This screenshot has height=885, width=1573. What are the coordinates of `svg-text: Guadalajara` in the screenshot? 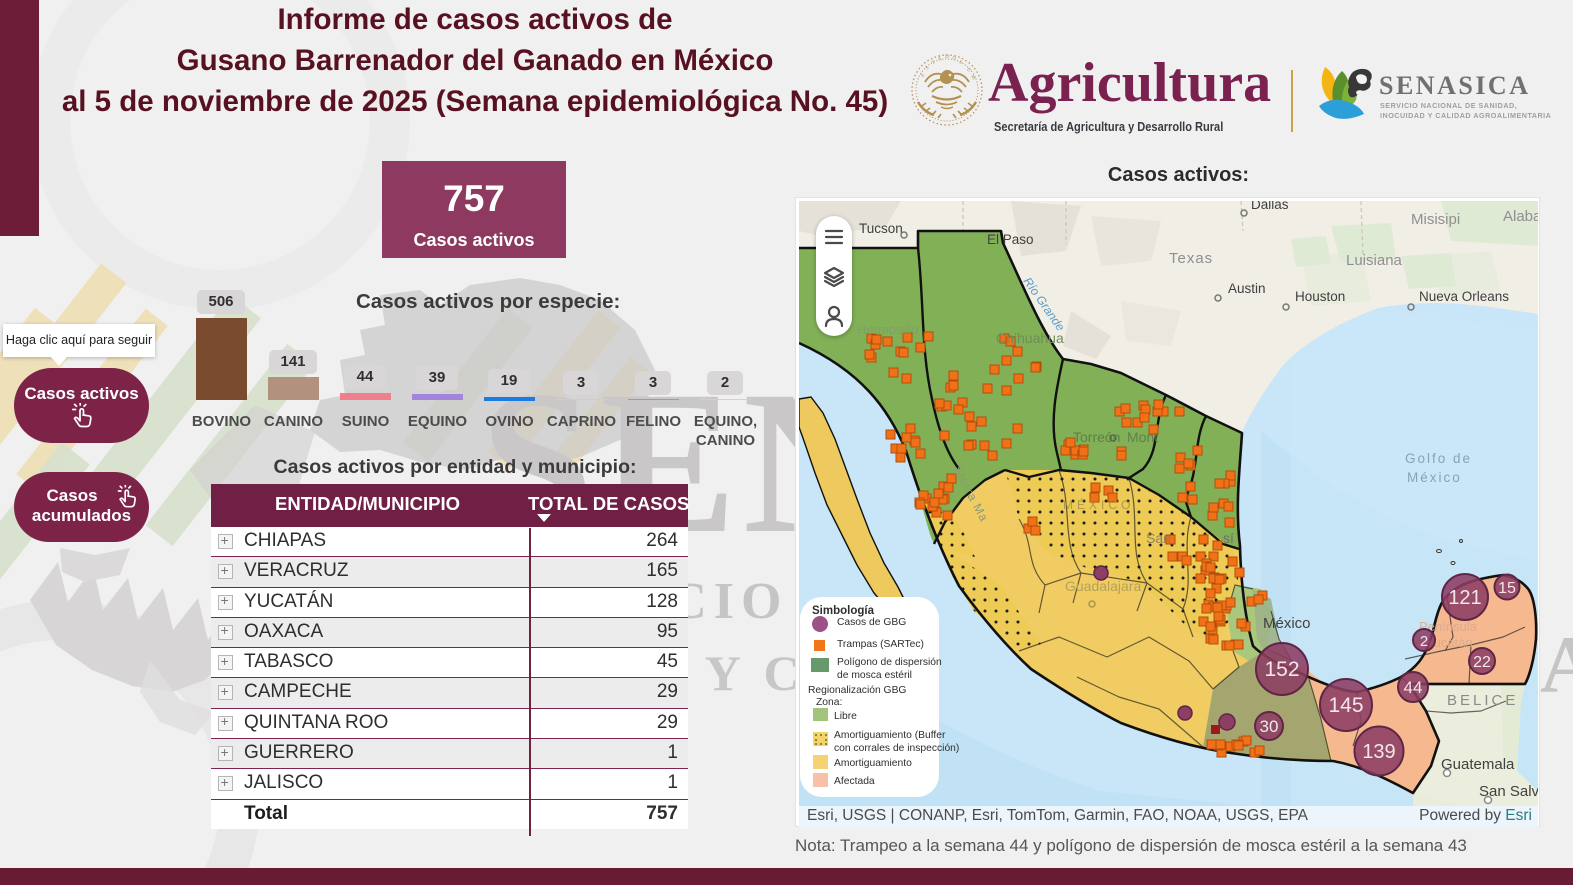 It's located at (1103, 586).